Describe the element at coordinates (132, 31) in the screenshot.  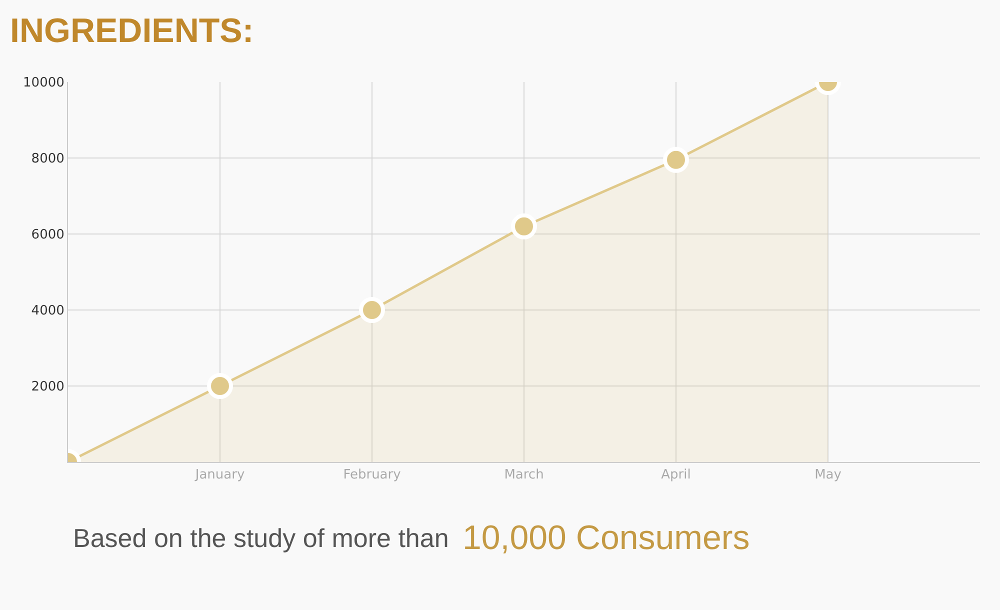
I see `chart-title: INGREDIENTS:` at that location.